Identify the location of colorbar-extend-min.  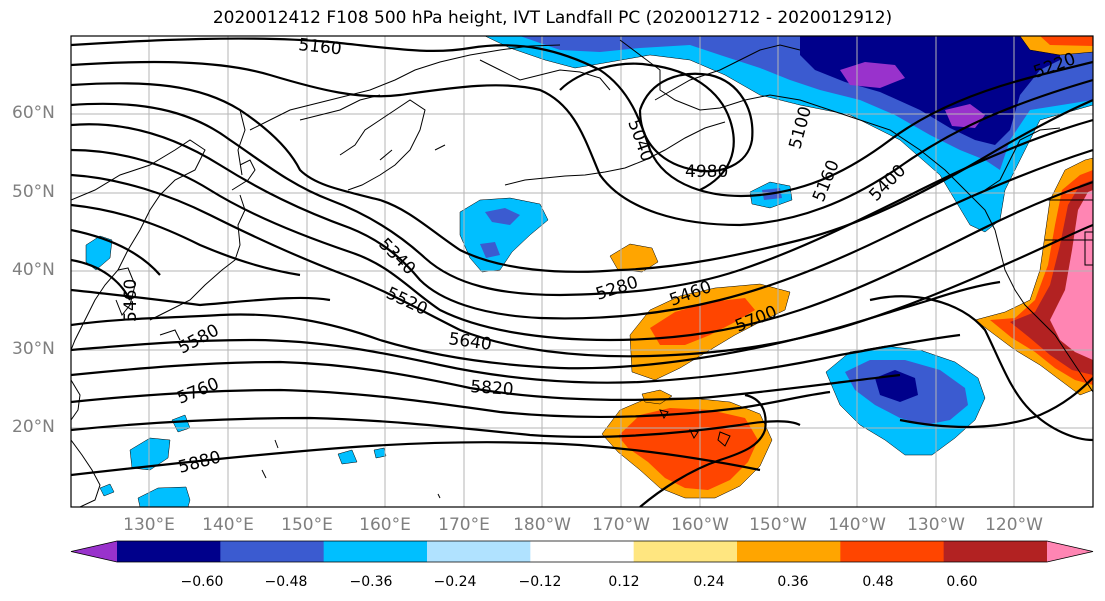
(94, 551).